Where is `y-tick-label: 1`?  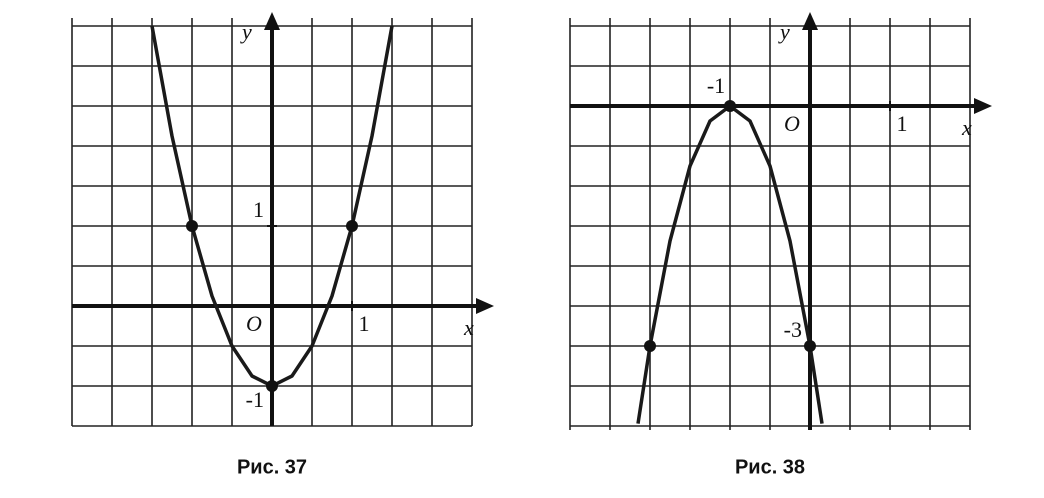 y-tick-label: 1 is located at coordinates (258, 209).